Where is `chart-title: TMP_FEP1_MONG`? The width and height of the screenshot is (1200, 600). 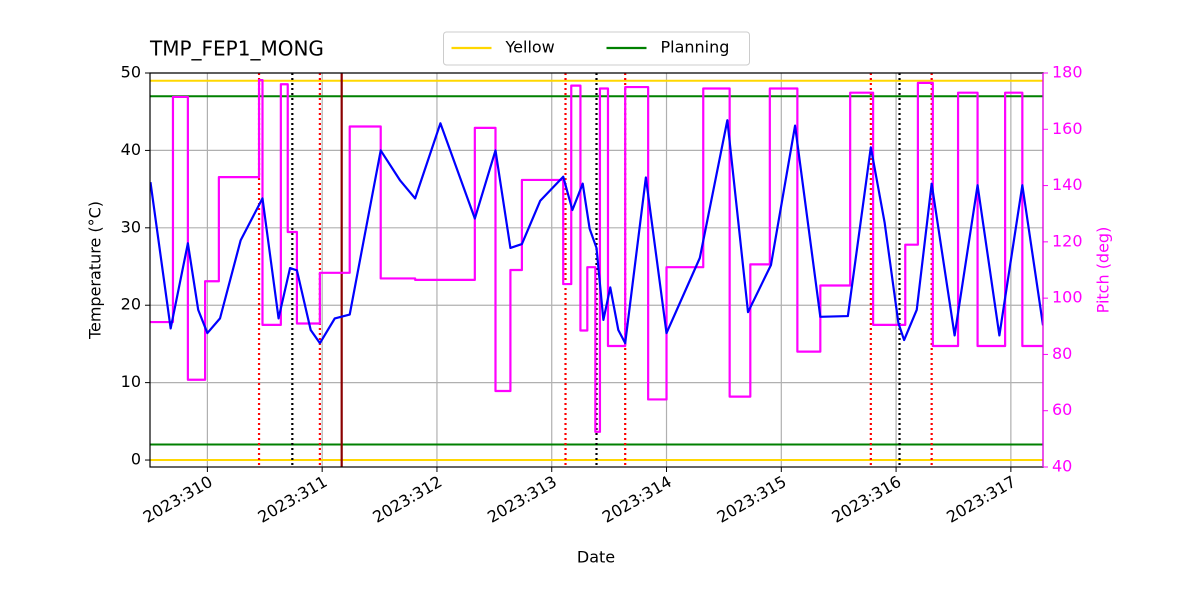 chart-title: TMP_FEP1_MONG is located at coordinates (236, 49).